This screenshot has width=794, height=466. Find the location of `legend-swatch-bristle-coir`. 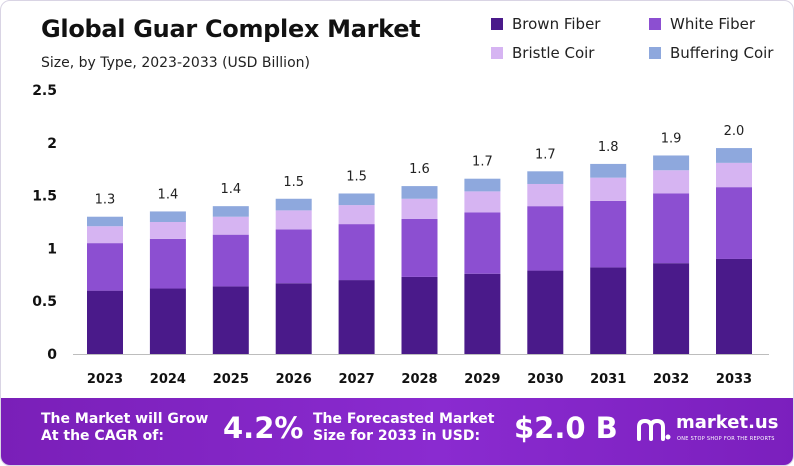

legend-swatch-bristle-coir is located at coordinates (497, 53).